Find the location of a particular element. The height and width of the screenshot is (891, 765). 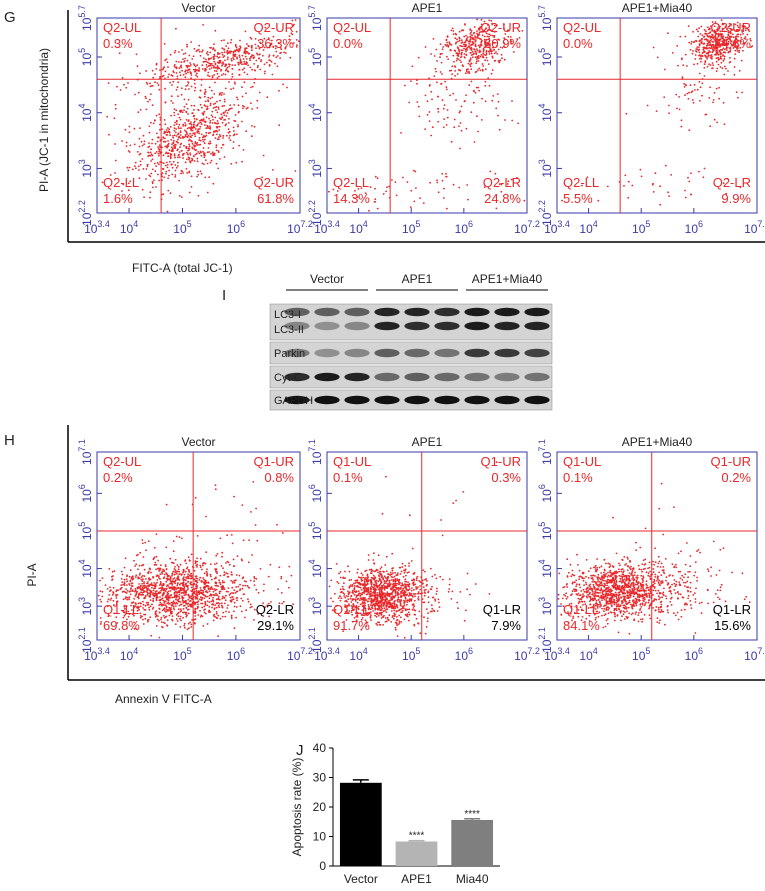

panel-letter: G is located at coordinates (10, 17).